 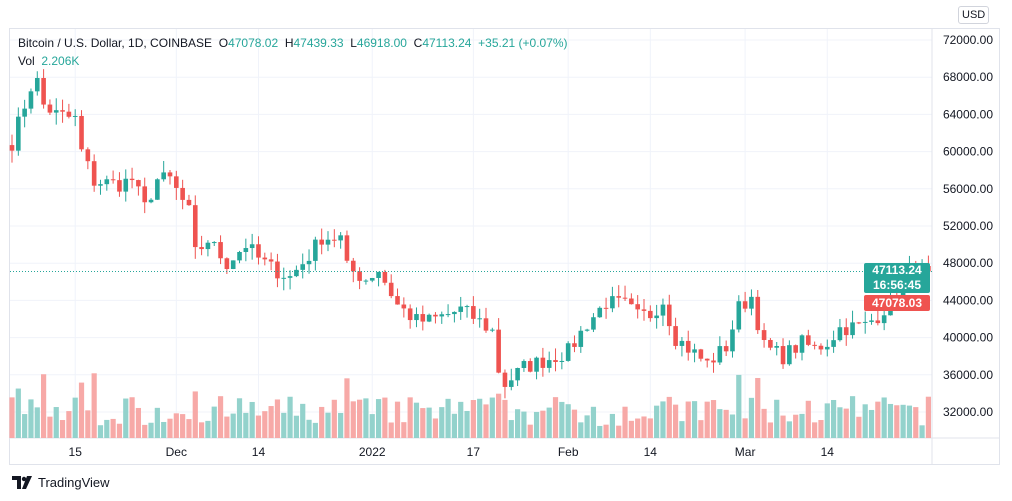 I want to click on tradingview-logo: TradingView, so click(x=61, y=482).